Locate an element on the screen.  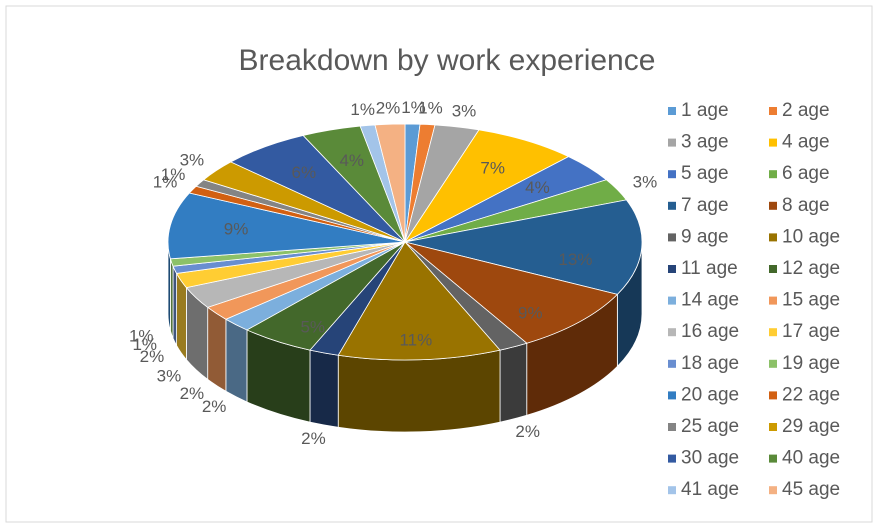
legend-label: 41 age is located at coordinates (710, 489).